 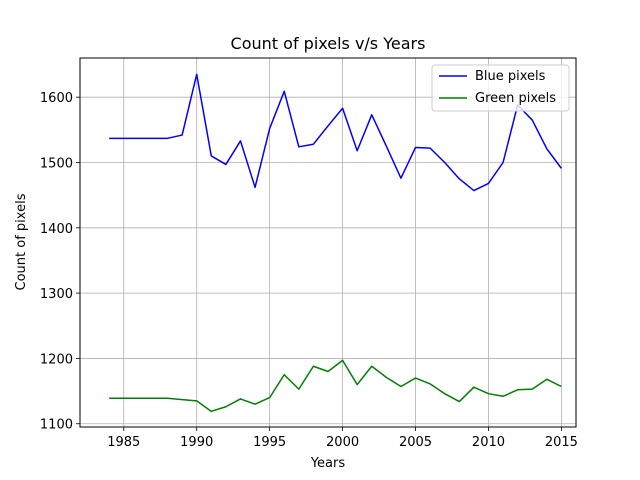 I want to click on legend-label-green-pixels: Green pixels, so click(x=515, y=98).